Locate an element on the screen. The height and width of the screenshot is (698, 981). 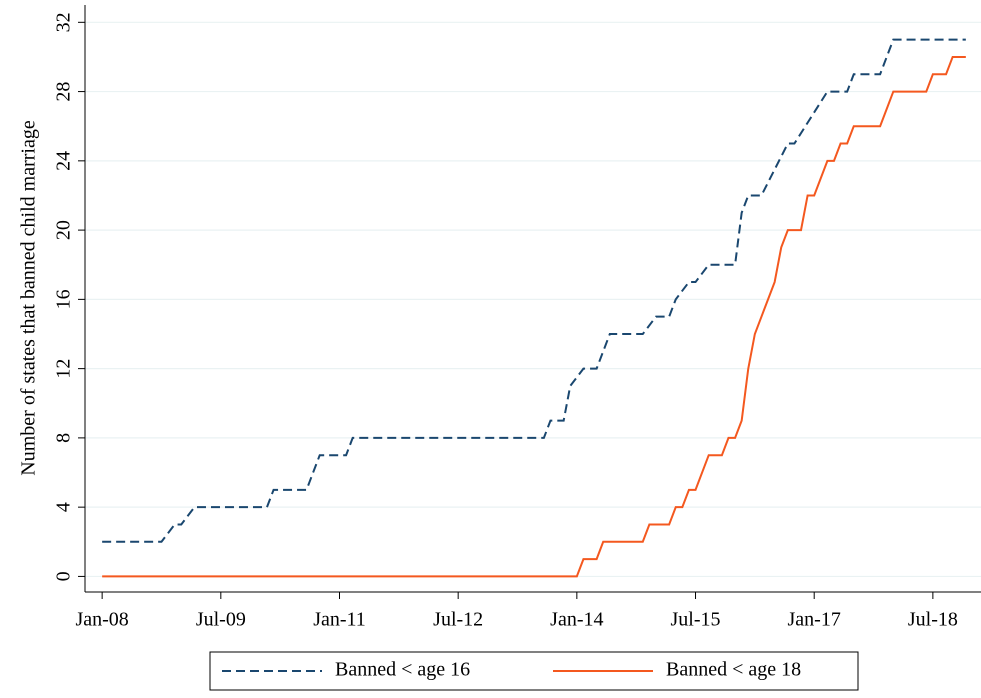
x-tick-label: Jul-09 is located at coordinates (221, 620).